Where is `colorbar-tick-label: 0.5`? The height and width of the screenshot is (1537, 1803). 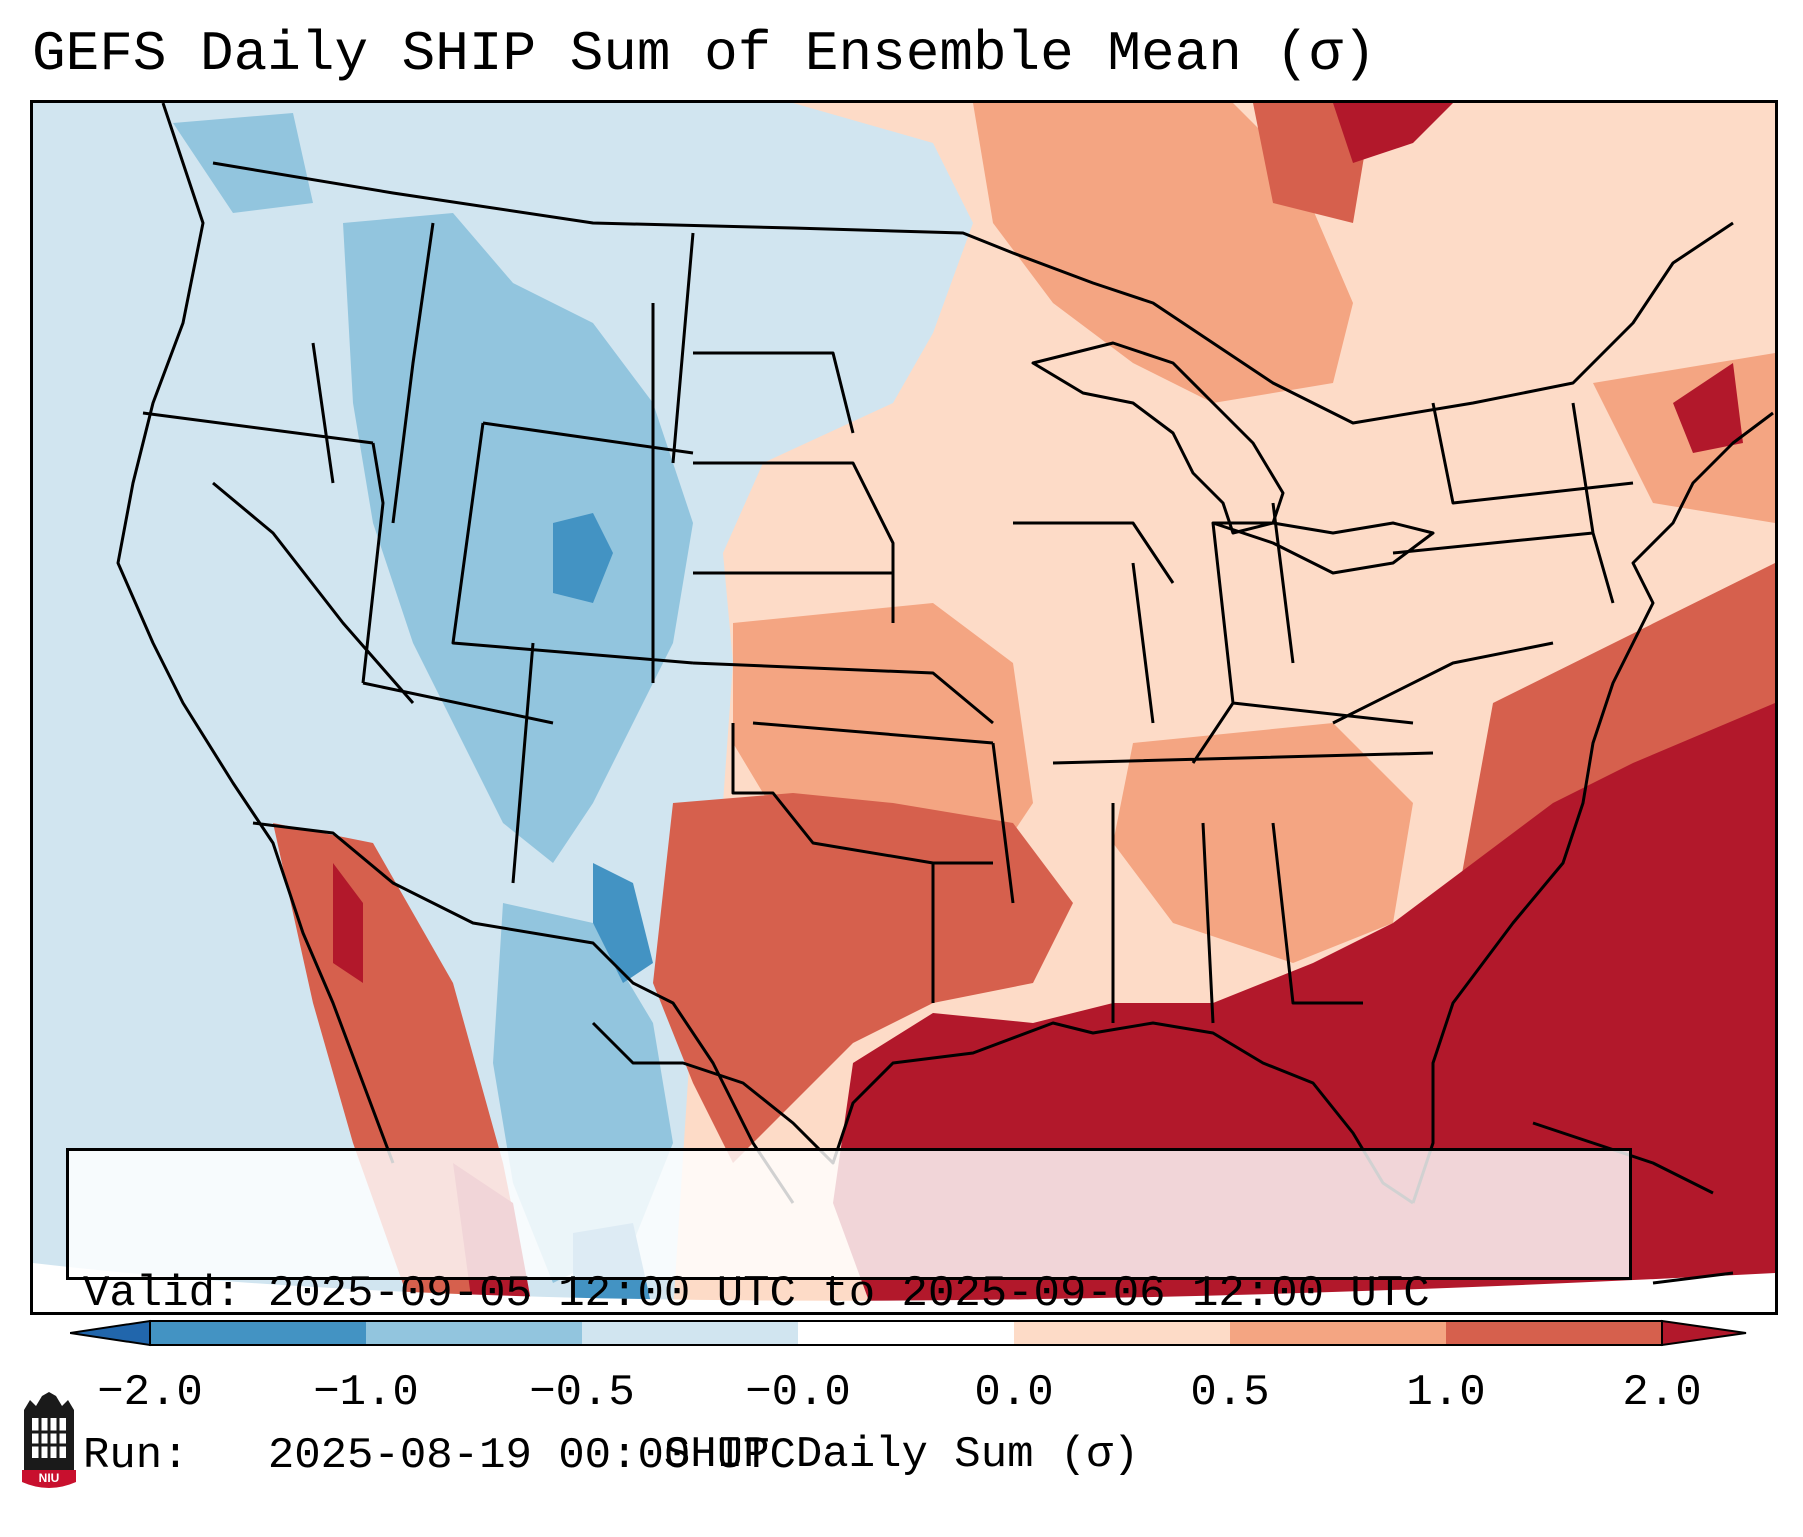 colorbar-tick-label: 0.5 is located at coordinates (1230, 1393).